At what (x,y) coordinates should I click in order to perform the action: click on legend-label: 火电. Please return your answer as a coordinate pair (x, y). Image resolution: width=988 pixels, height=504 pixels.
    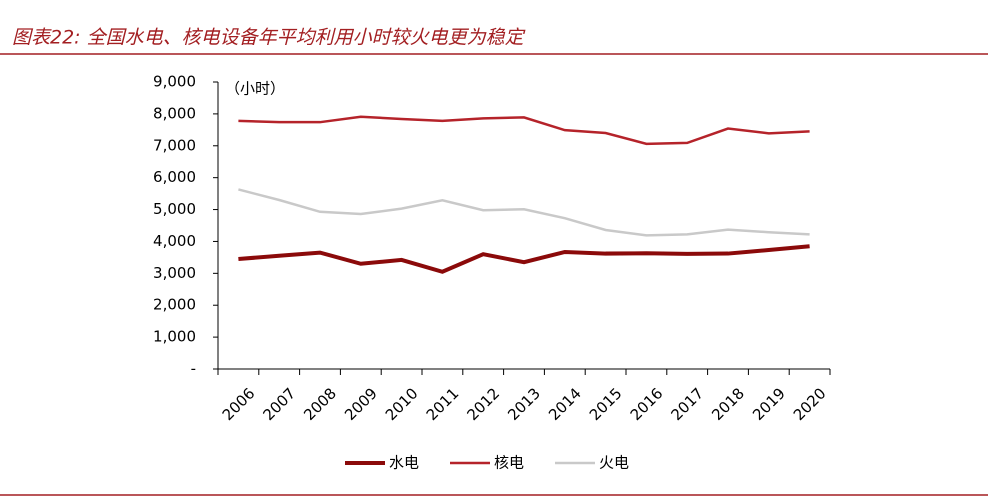
    Looking at the image, I should click on (614, 463).